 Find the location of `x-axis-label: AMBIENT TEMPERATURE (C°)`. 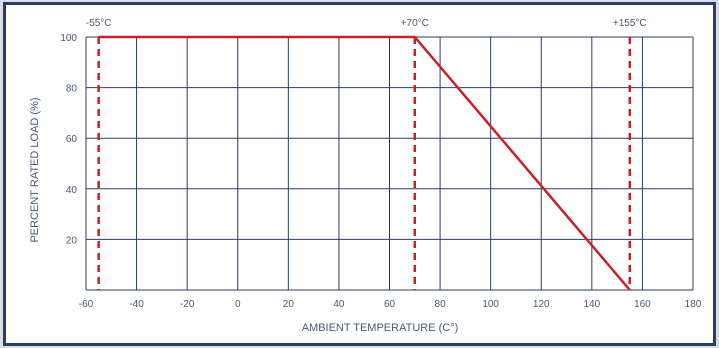

x-axis-label: AMBIENT TEMPERATURE (C°) is located at coordinates (380, 328).